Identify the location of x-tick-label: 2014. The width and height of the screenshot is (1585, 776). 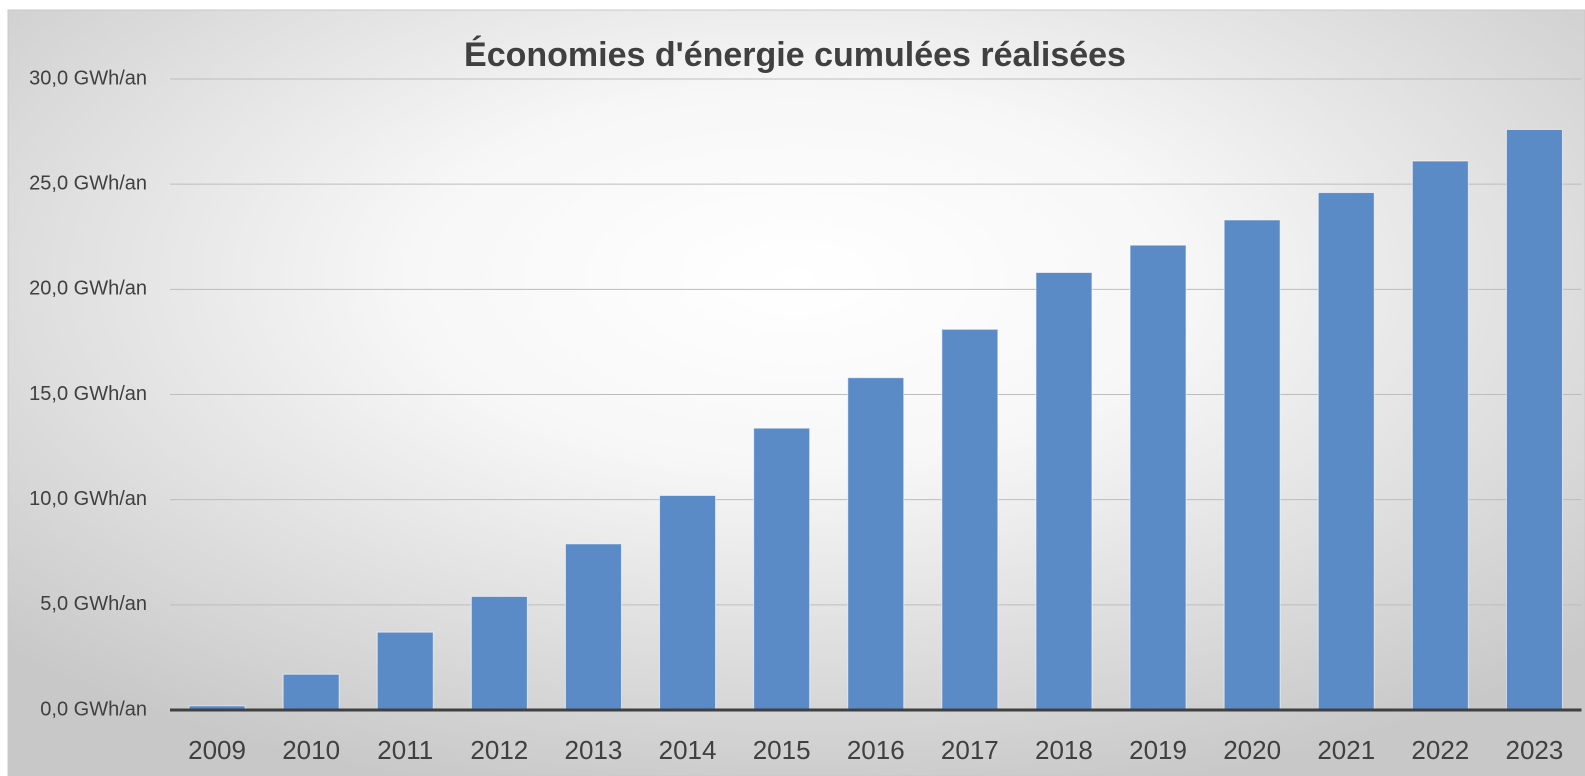
(688, 750).